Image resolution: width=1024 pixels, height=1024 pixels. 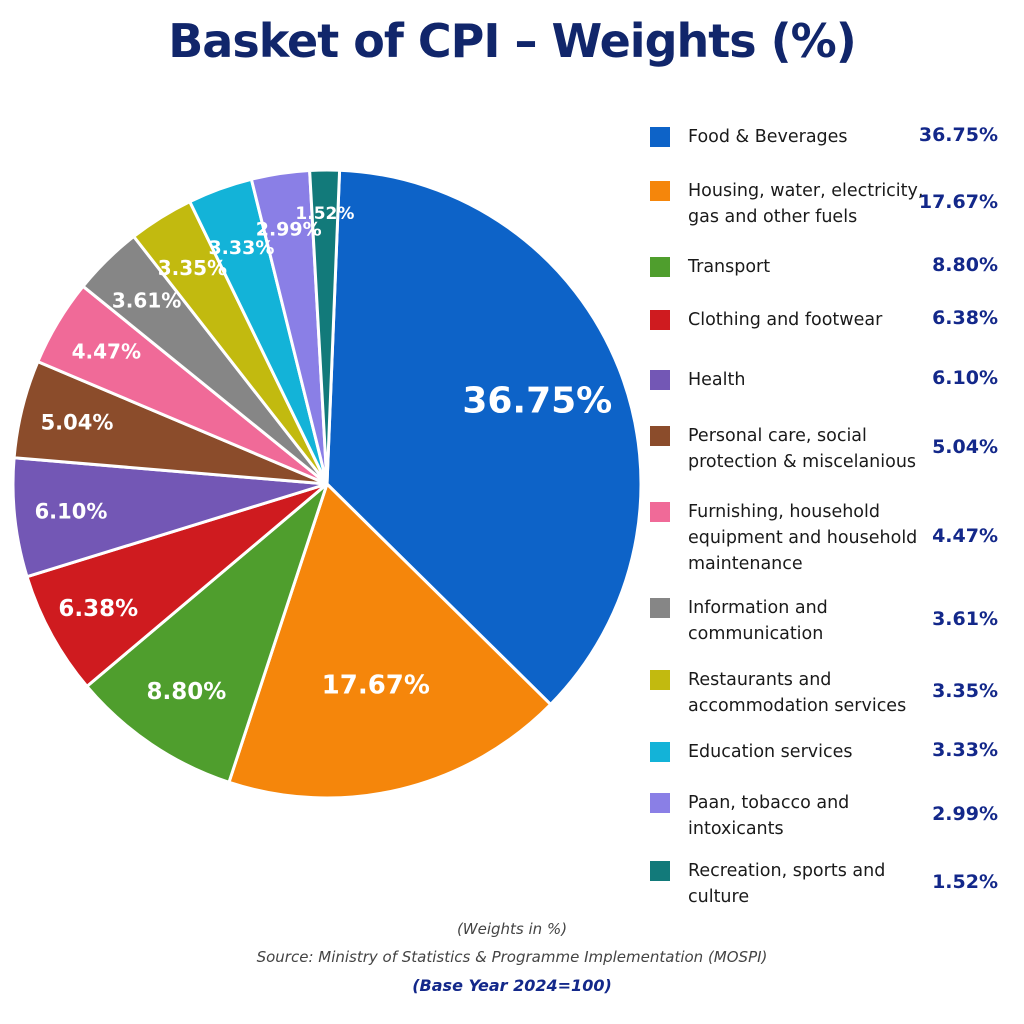 I want to click on legend-item: Clothing and footwear 6.38%, so click(x=835, y=320).